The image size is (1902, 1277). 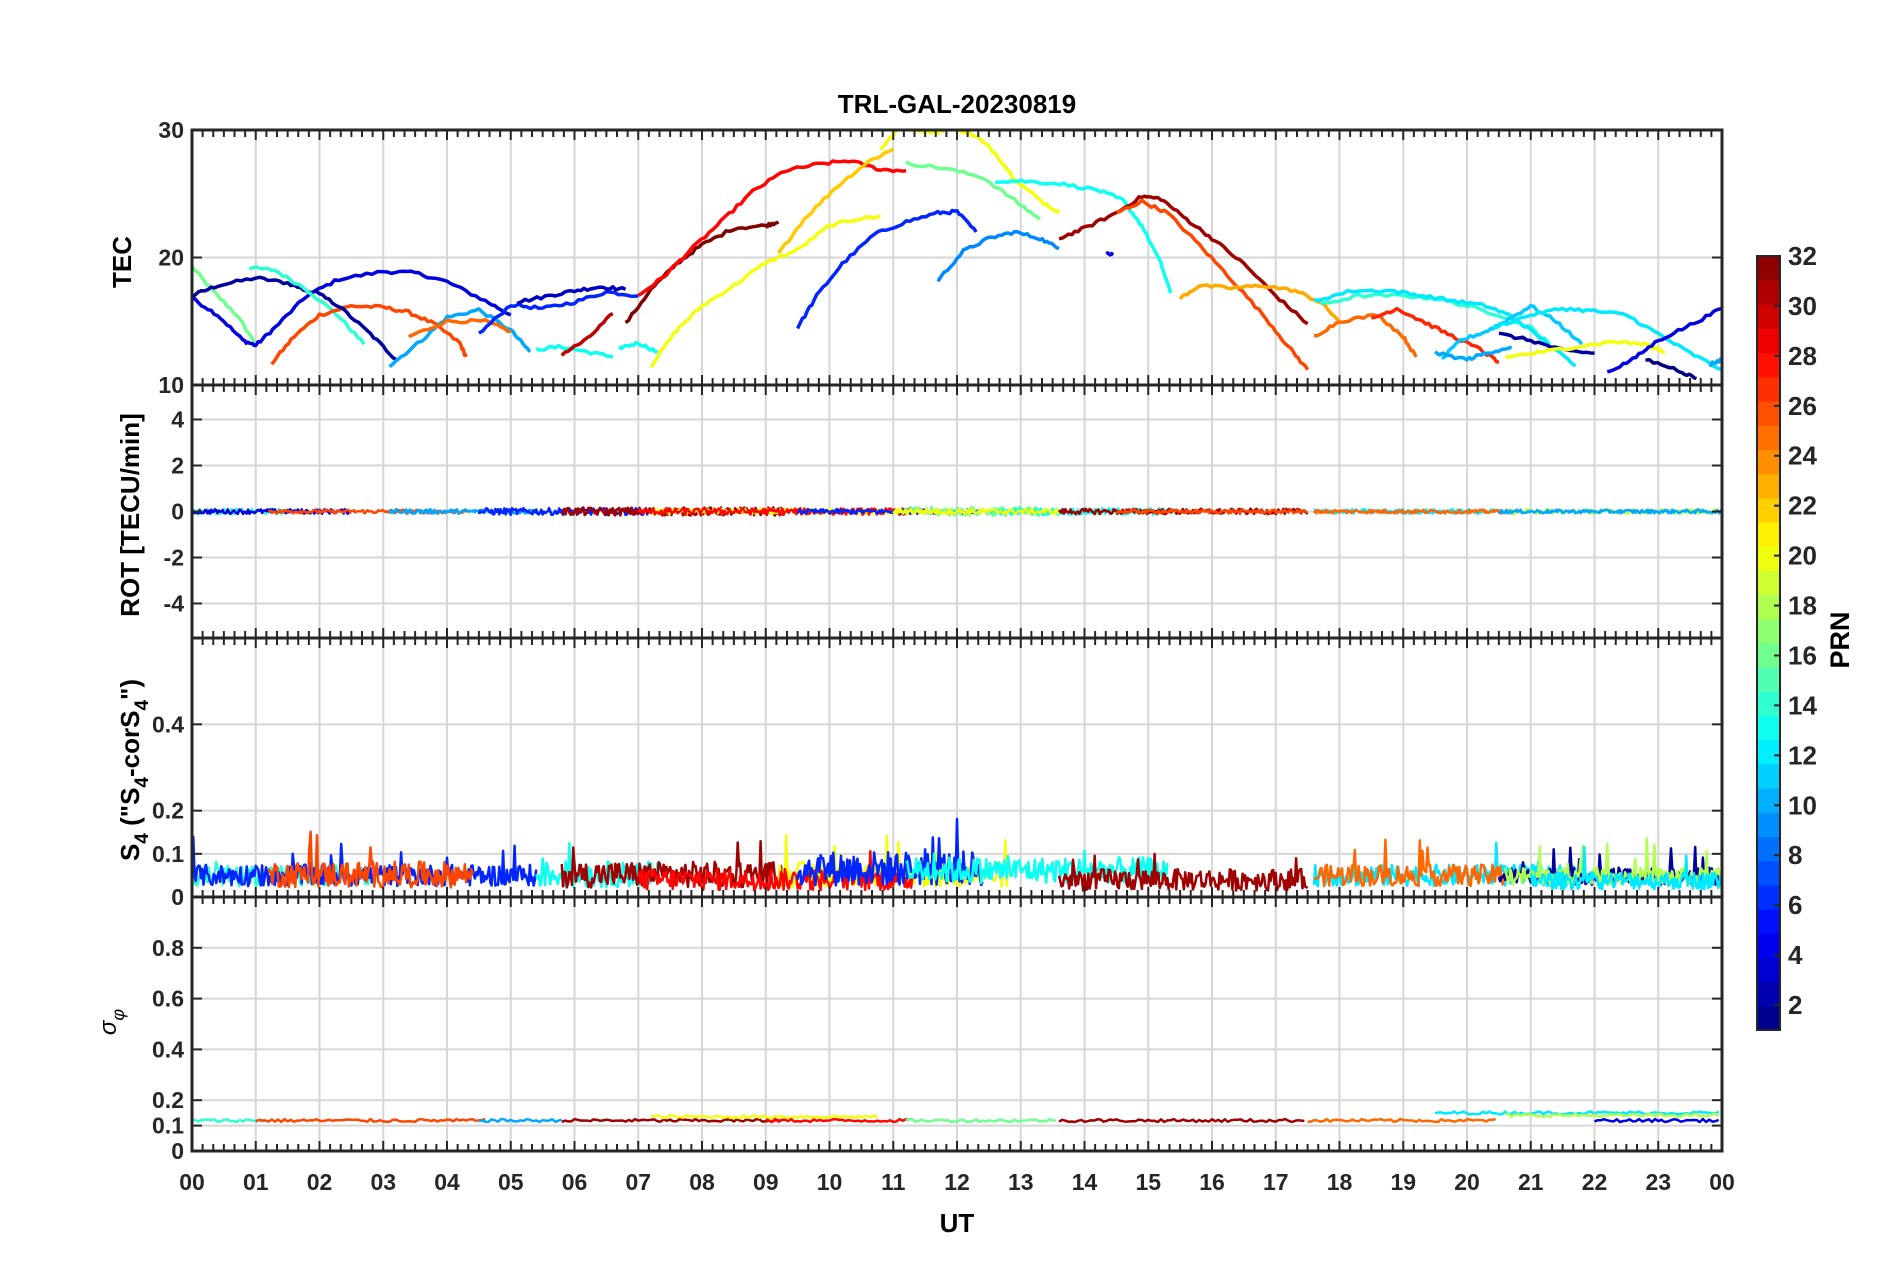 I want to click on y-tick-label: 0.6, so click(x=168, y=999).